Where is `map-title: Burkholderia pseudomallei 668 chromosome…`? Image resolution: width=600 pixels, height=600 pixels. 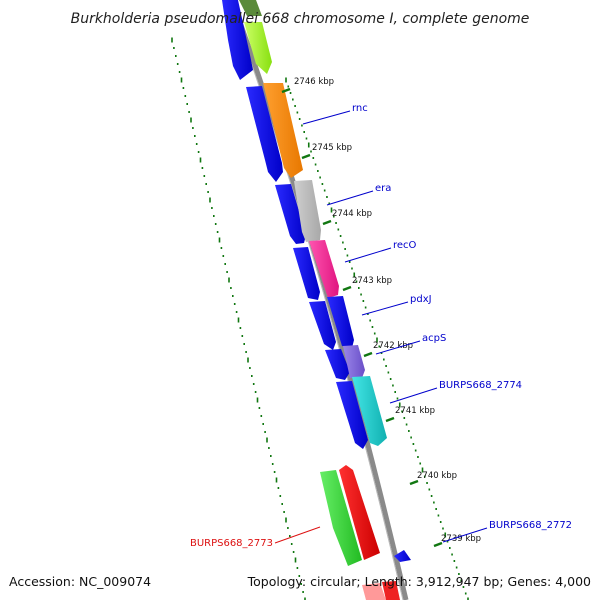
map-title: Burkholderia pseudomallei 668 chromosome… is located at coordinates (300, 19).